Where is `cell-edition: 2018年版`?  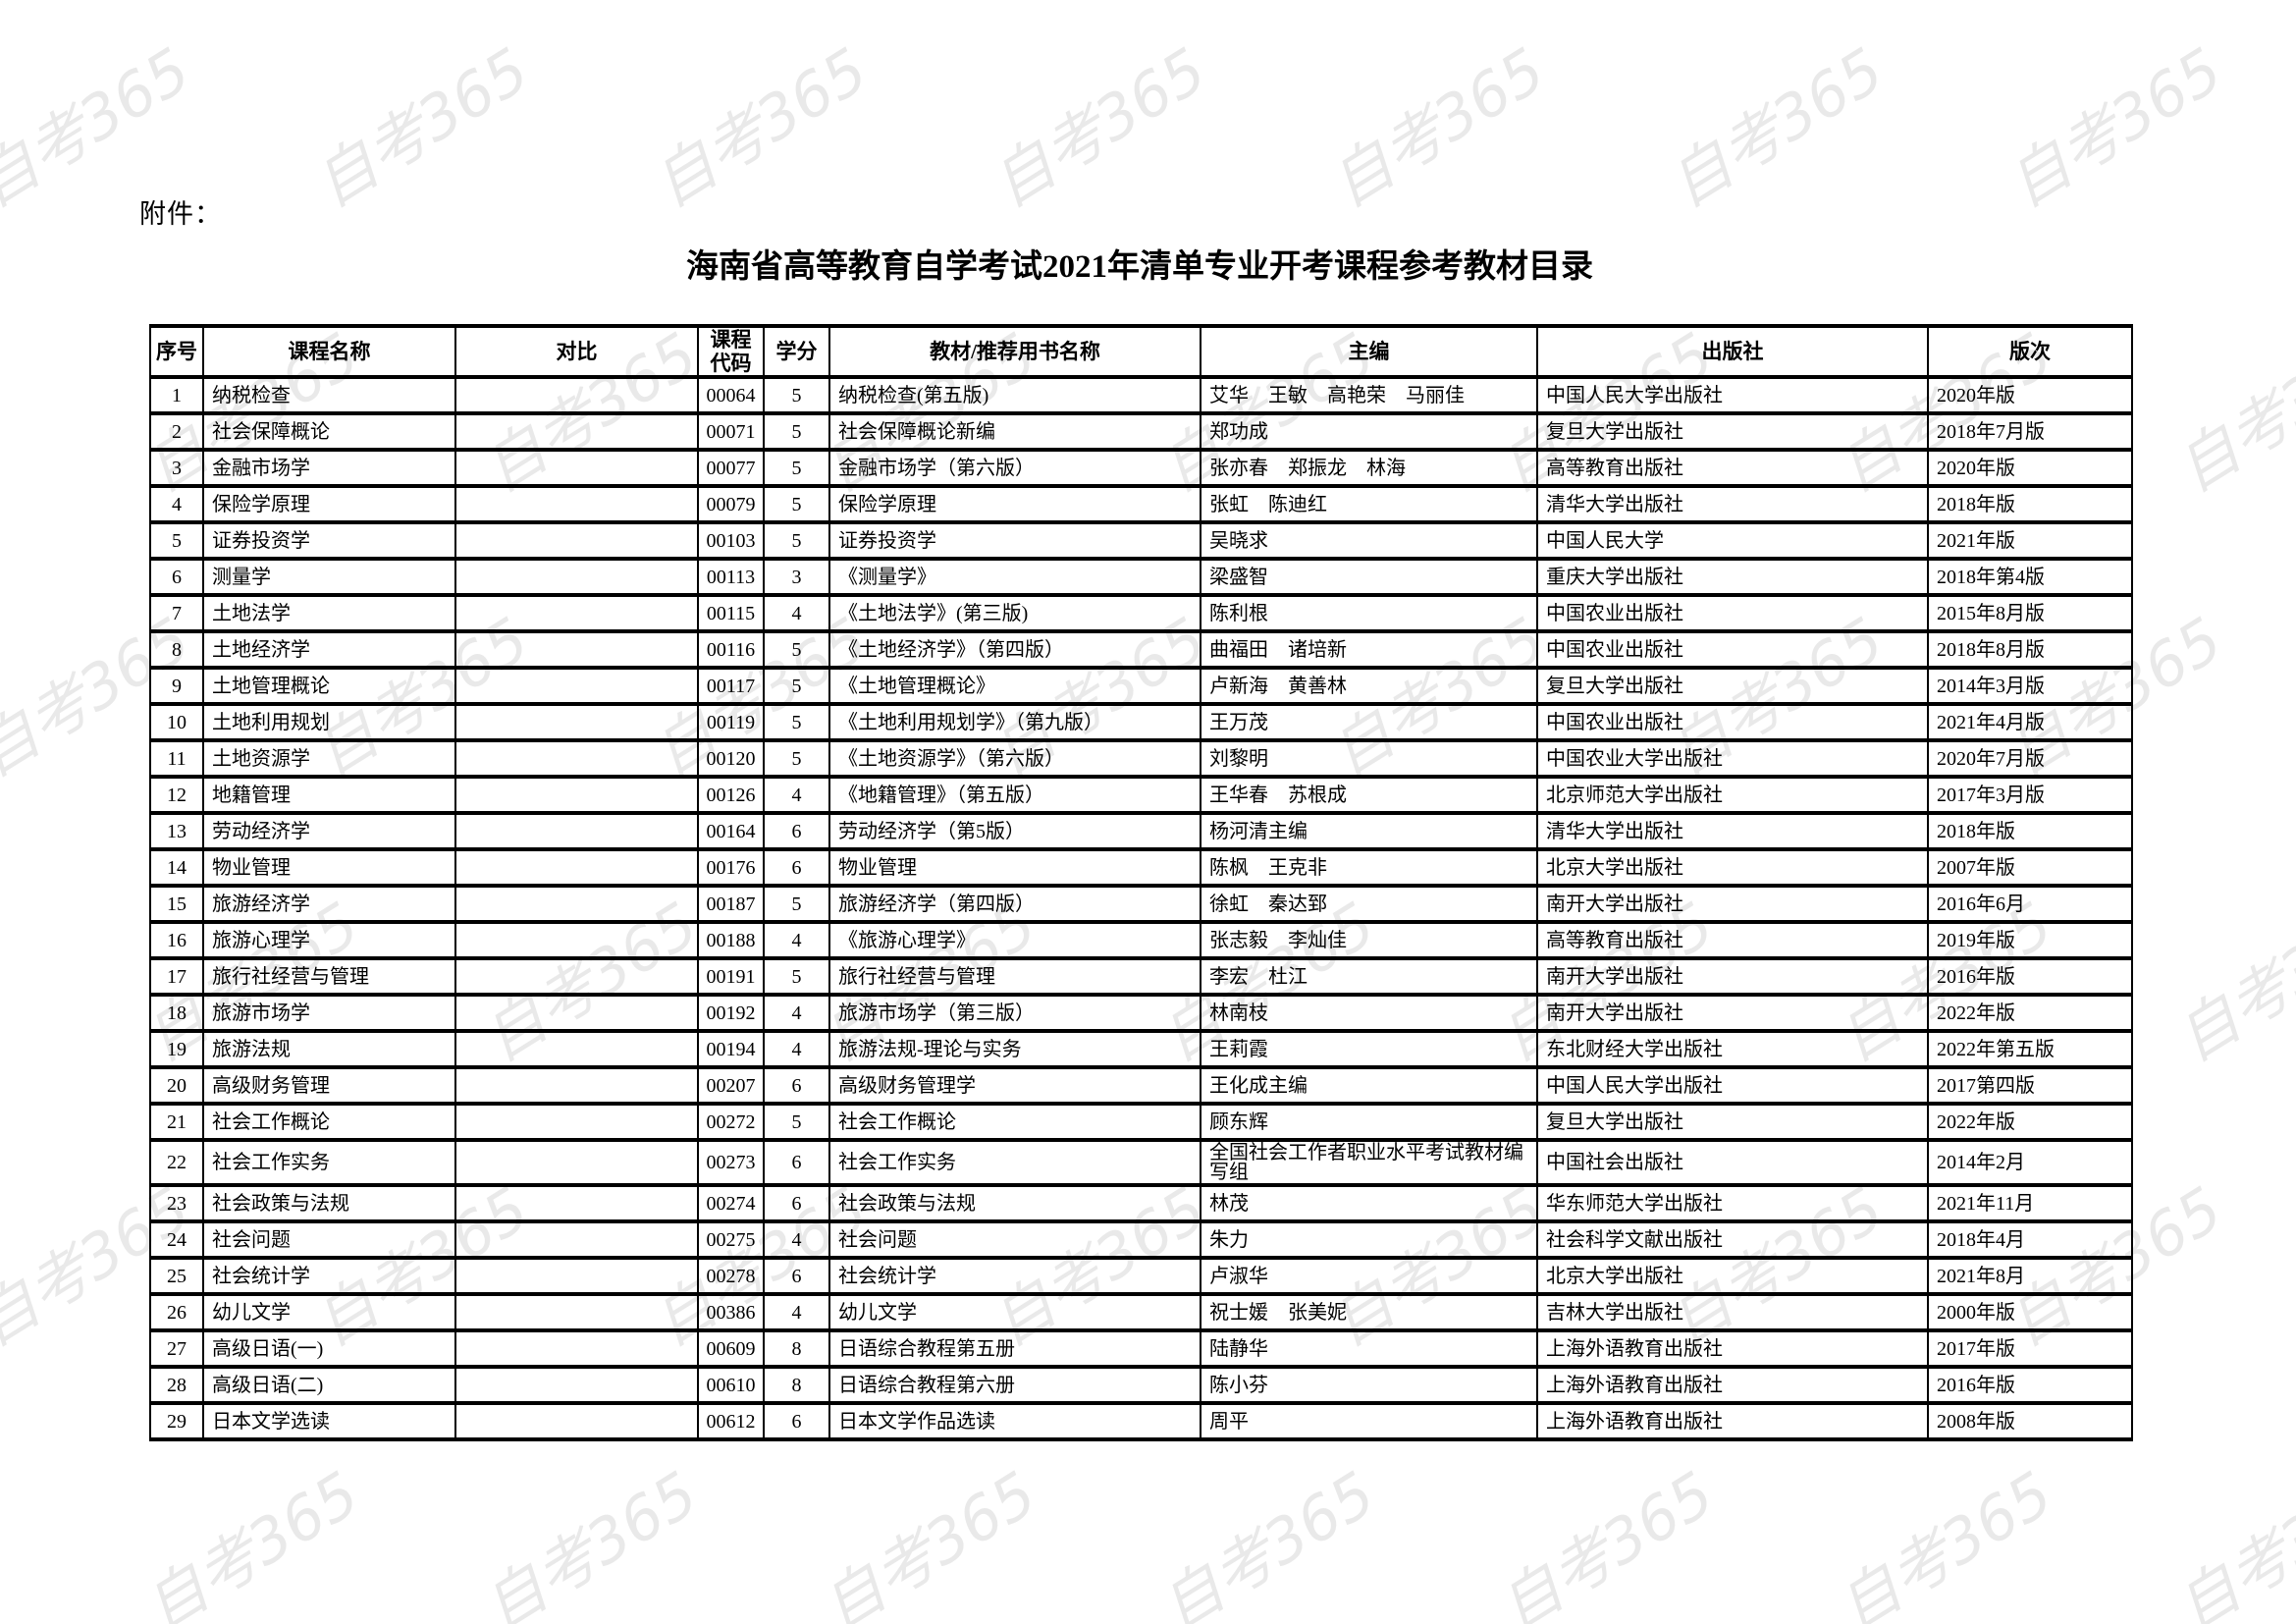 cell-edition: 2018年版 is located at coordinates (2030, 504).